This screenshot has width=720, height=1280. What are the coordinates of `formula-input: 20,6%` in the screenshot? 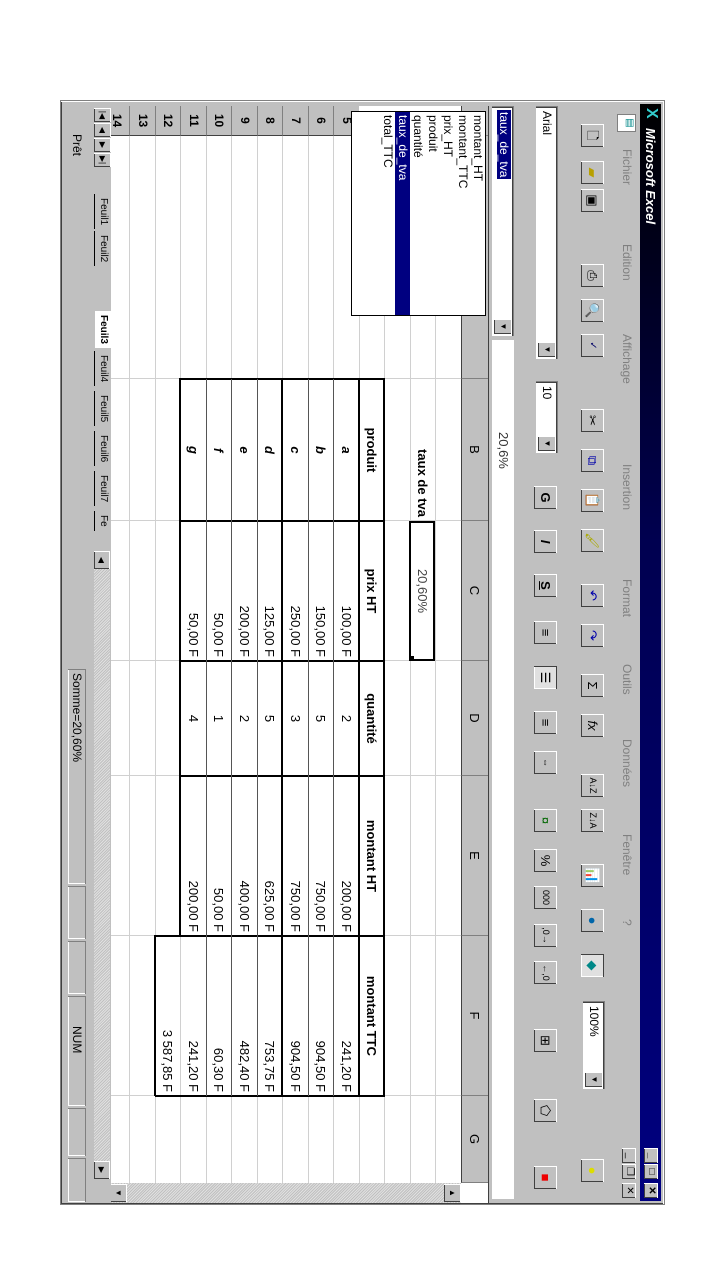 It's located at (503, 769).